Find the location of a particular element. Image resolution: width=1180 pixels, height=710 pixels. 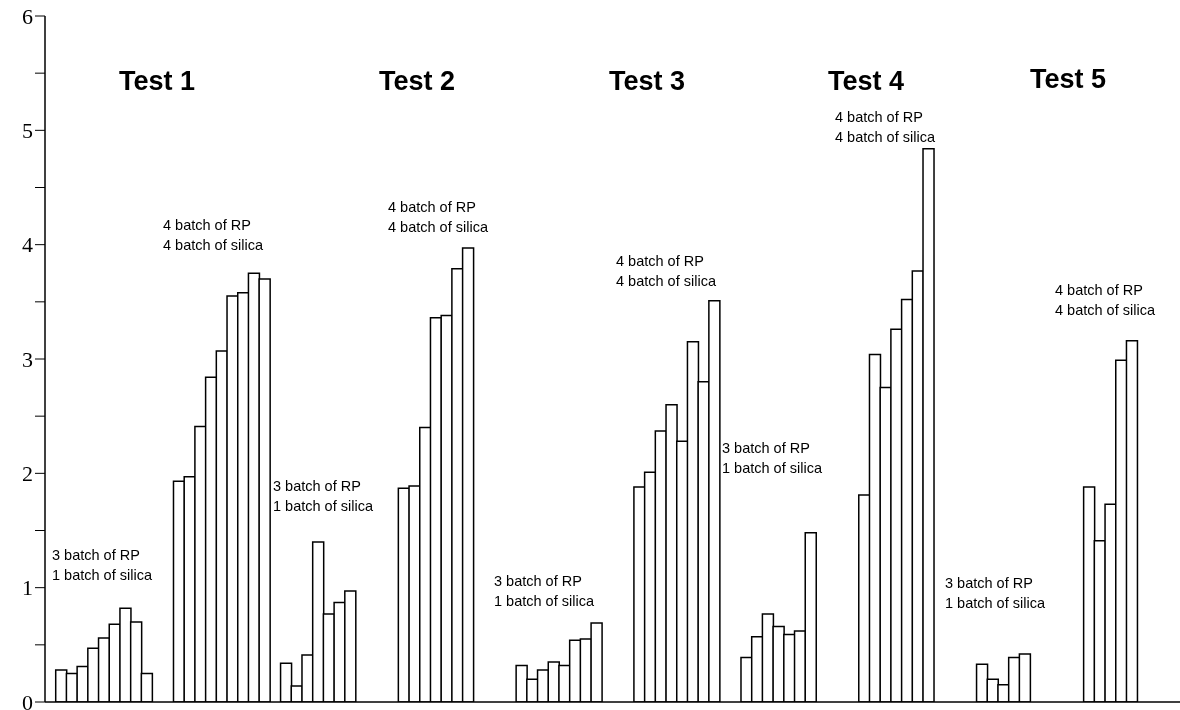

annotation: Test 3 is located at coordinates (647, 81).